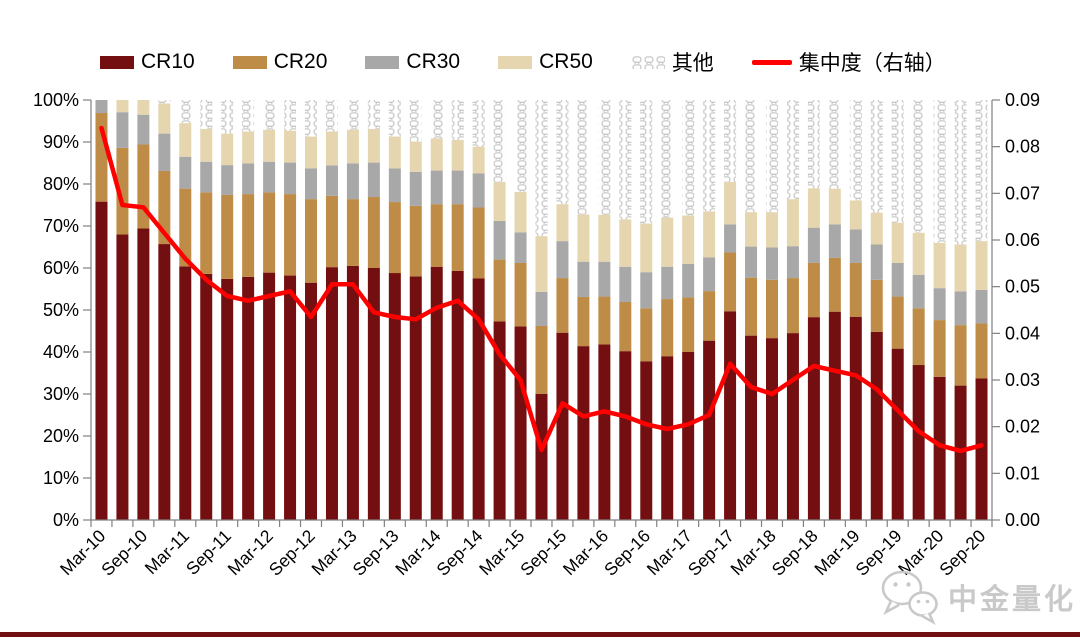  Describe the element at coordinates (523, 62) in the screenshot. I see `chart-legend: CR10 CR20 CR30 CR50 其他 集中度（右轴）` at that location.